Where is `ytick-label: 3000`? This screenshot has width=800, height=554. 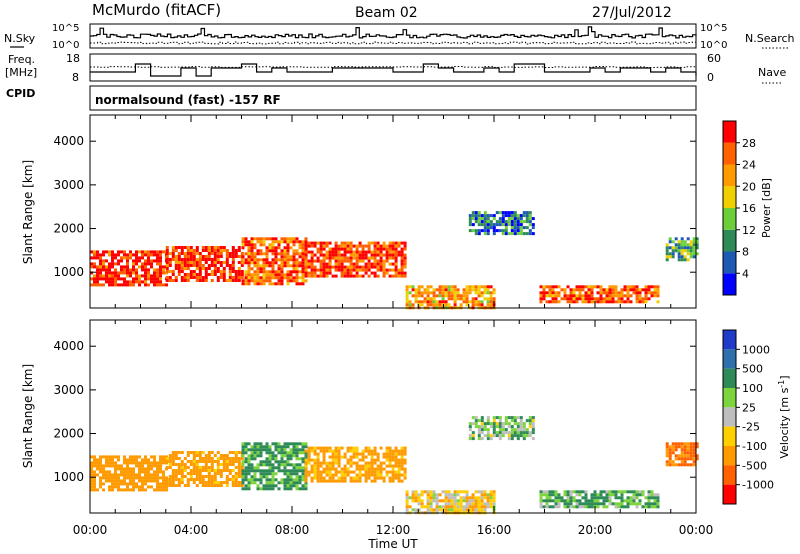
ytick-label: 3000 is located at coordinates (68, 390).